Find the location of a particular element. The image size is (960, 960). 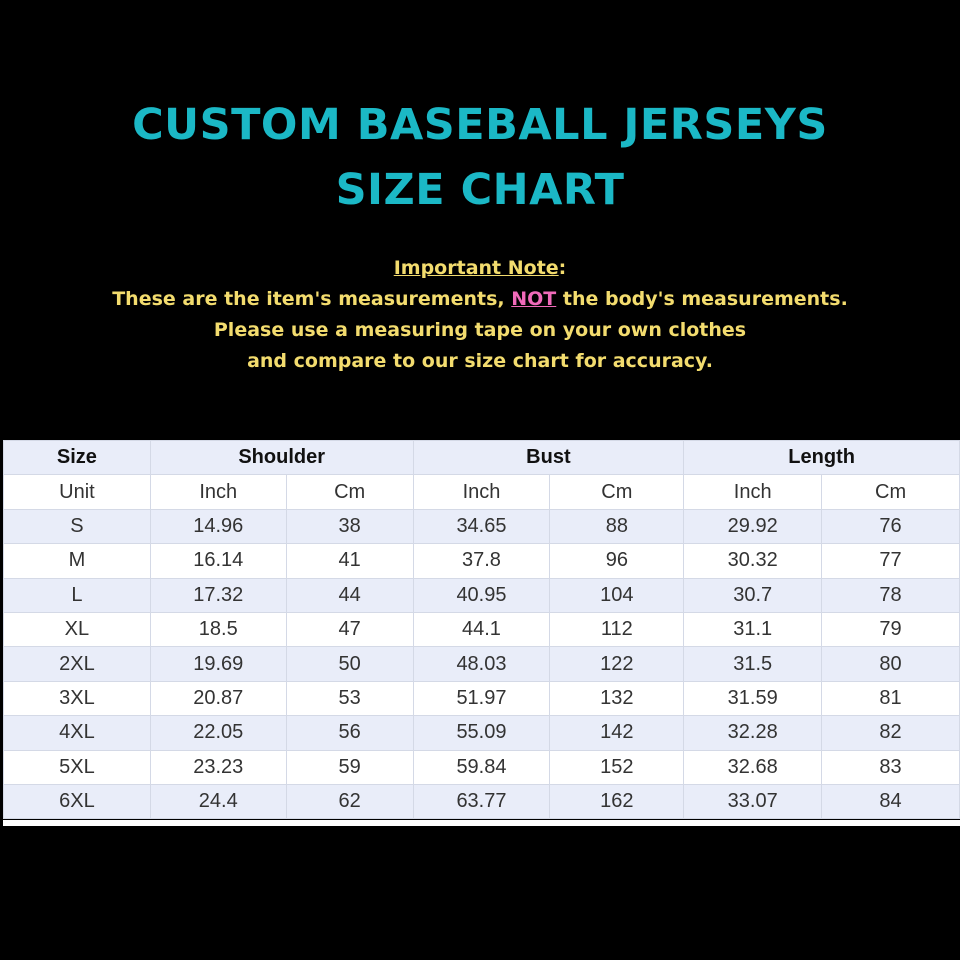

measurement-cell: 17.32 is located at coordinates (218, 595).